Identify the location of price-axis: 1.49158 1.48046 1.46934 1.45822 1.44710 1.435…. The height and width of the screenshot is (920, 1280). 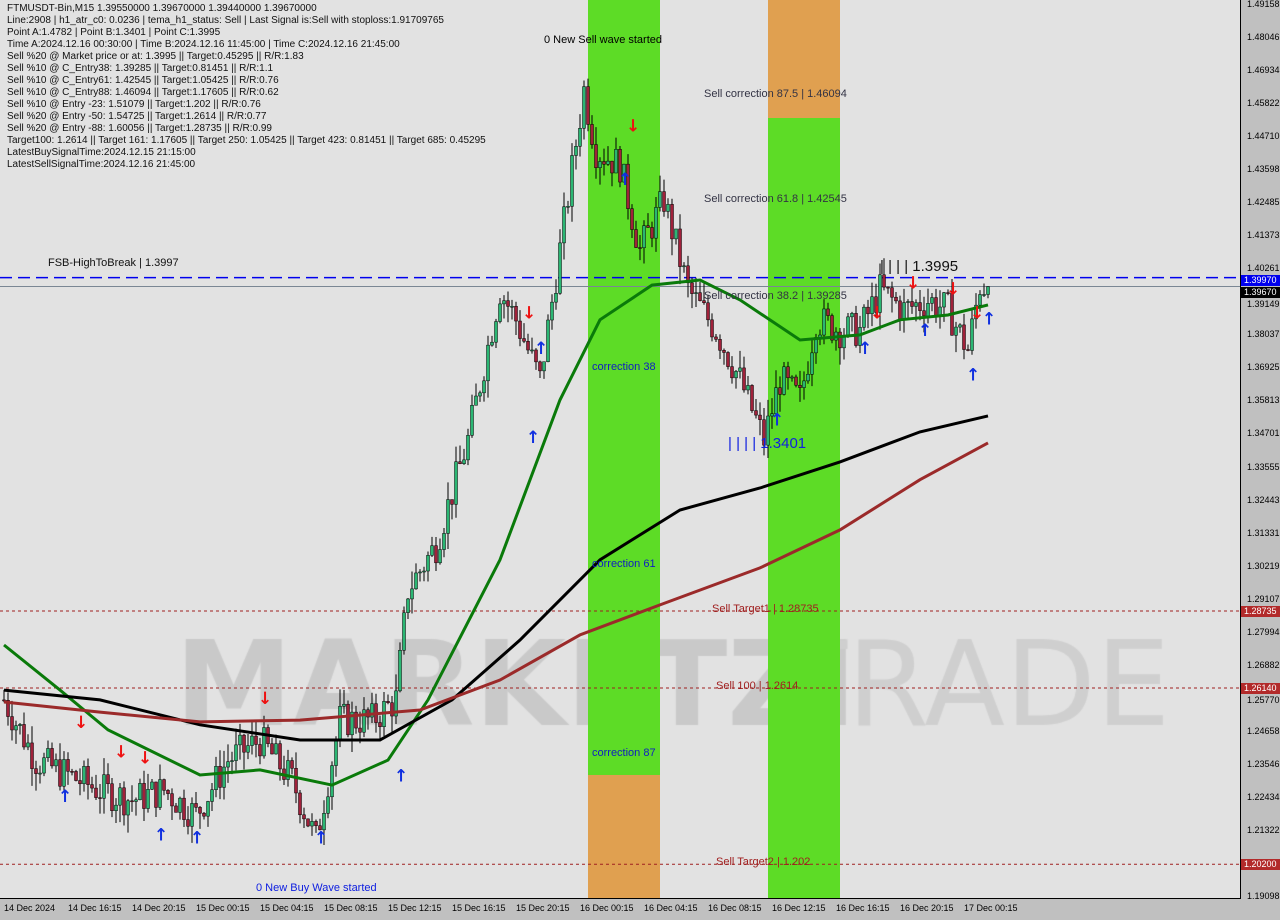
(1260, 450).